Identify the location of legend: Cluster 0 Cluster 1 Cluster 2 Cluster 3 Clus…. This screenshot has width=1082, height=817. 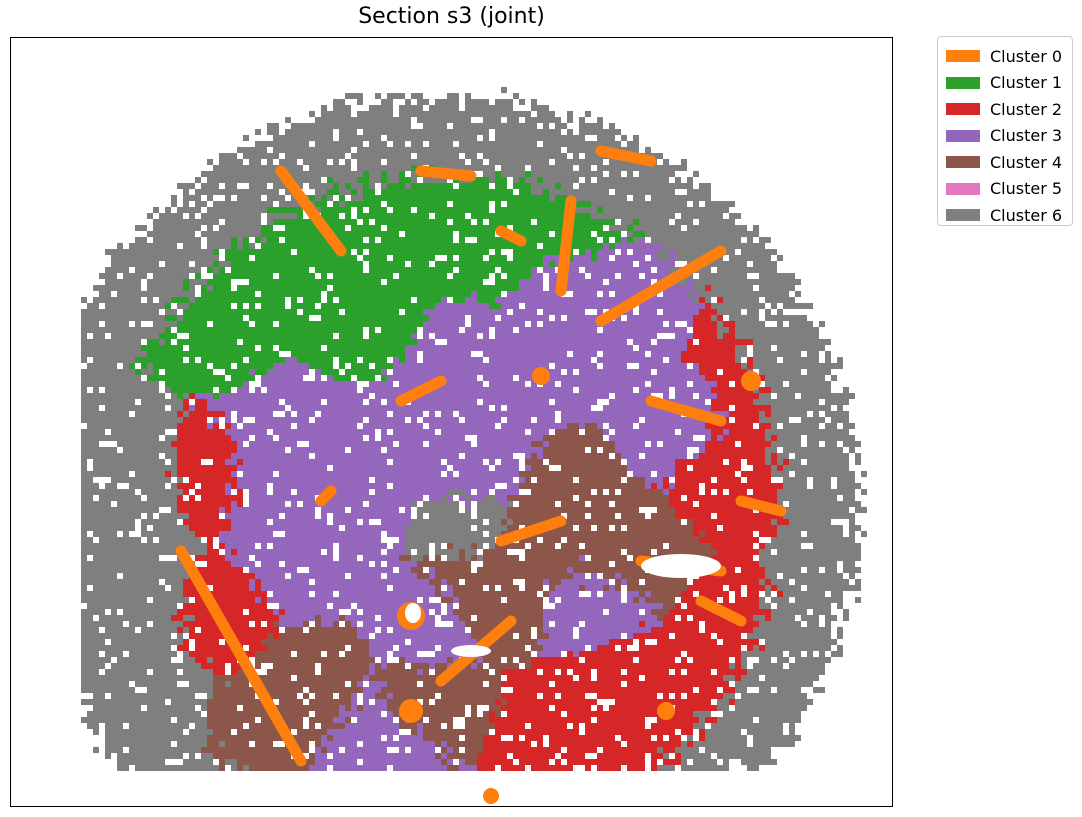
(1005, 131).